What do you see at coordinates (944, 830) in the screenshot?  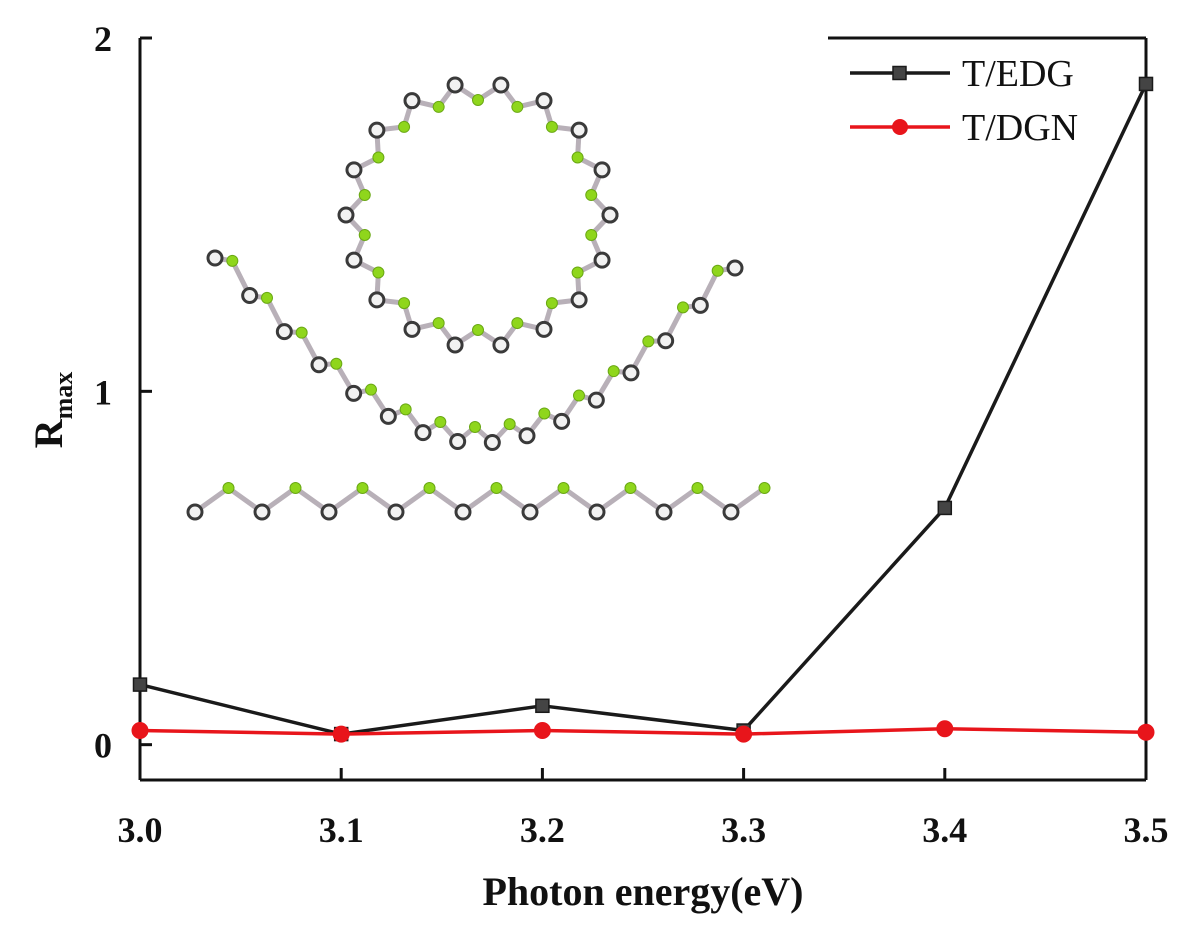 I see `x-tick-label: 3.4` at bounding box center [944, 830].